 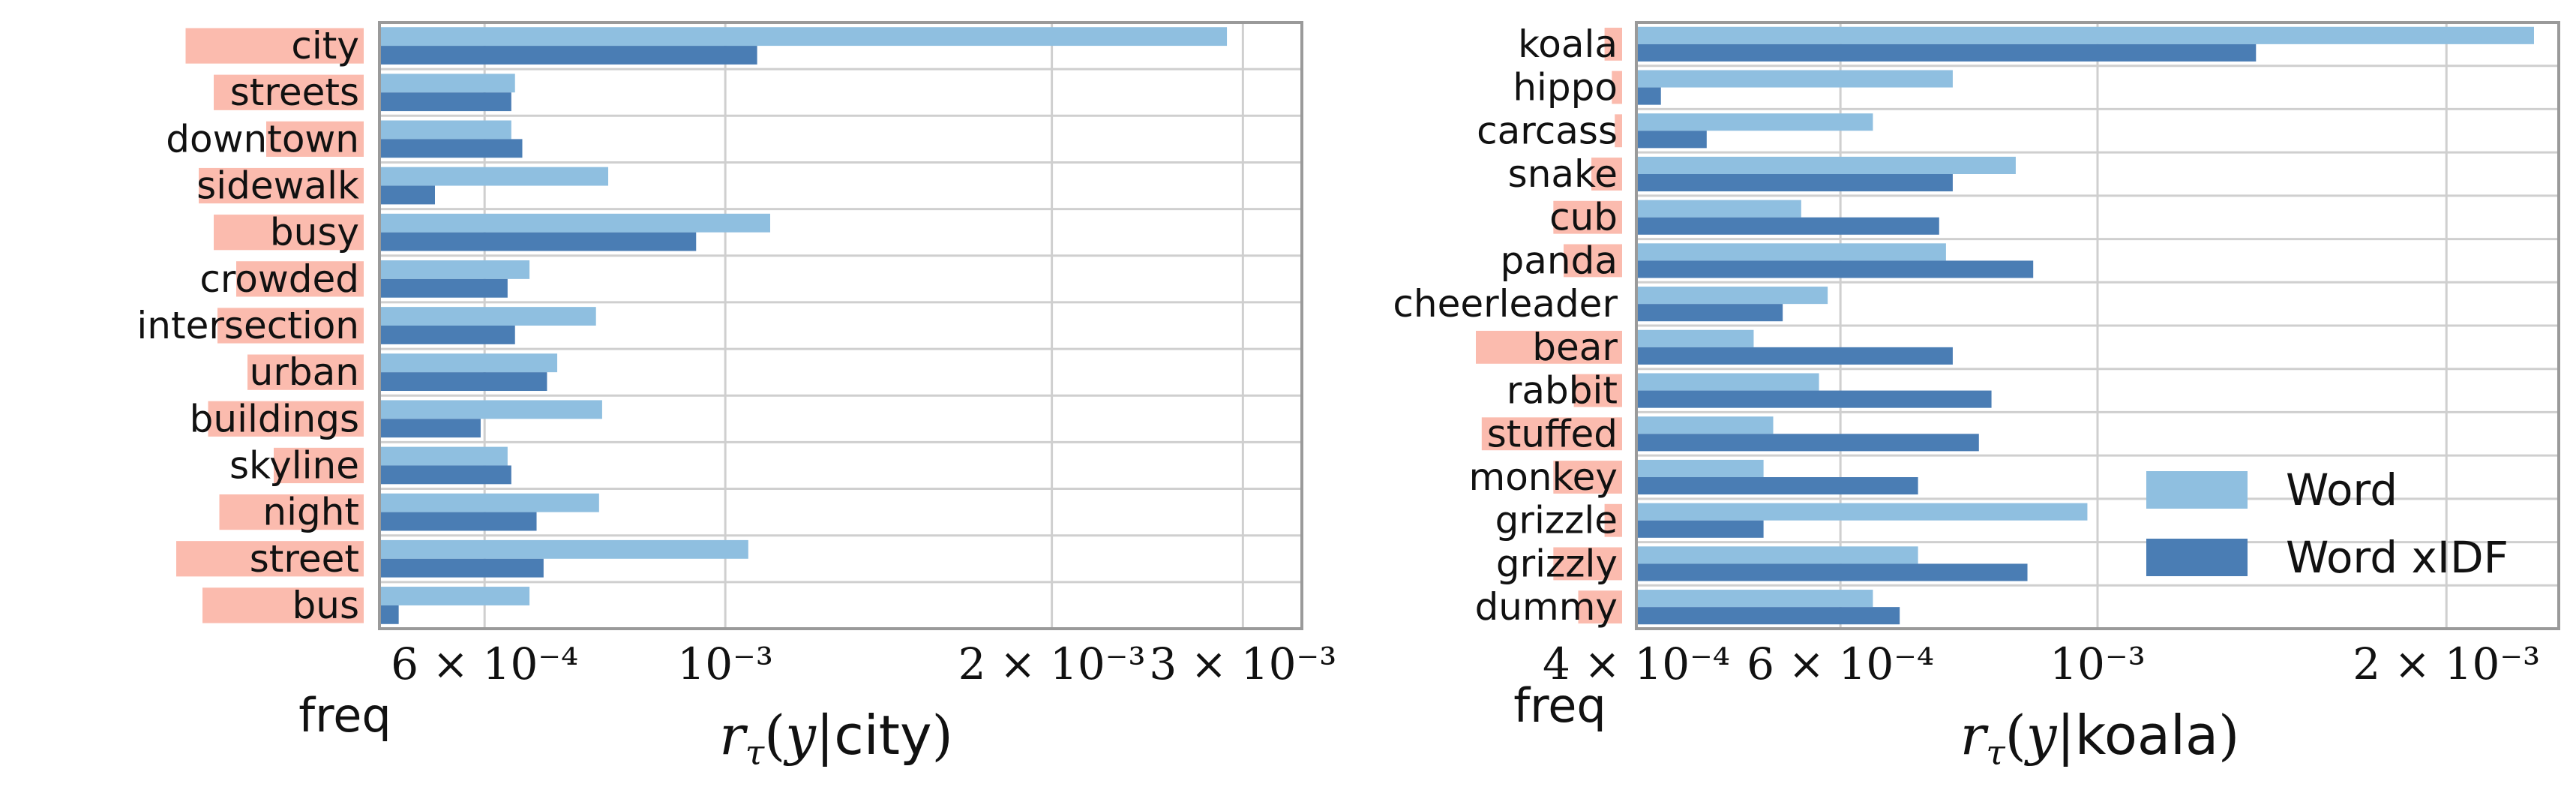 What do you see at coordinates (319, 465) in the screenshot?
I see `freq-bar-skyline` at bounding box center [319, 465].